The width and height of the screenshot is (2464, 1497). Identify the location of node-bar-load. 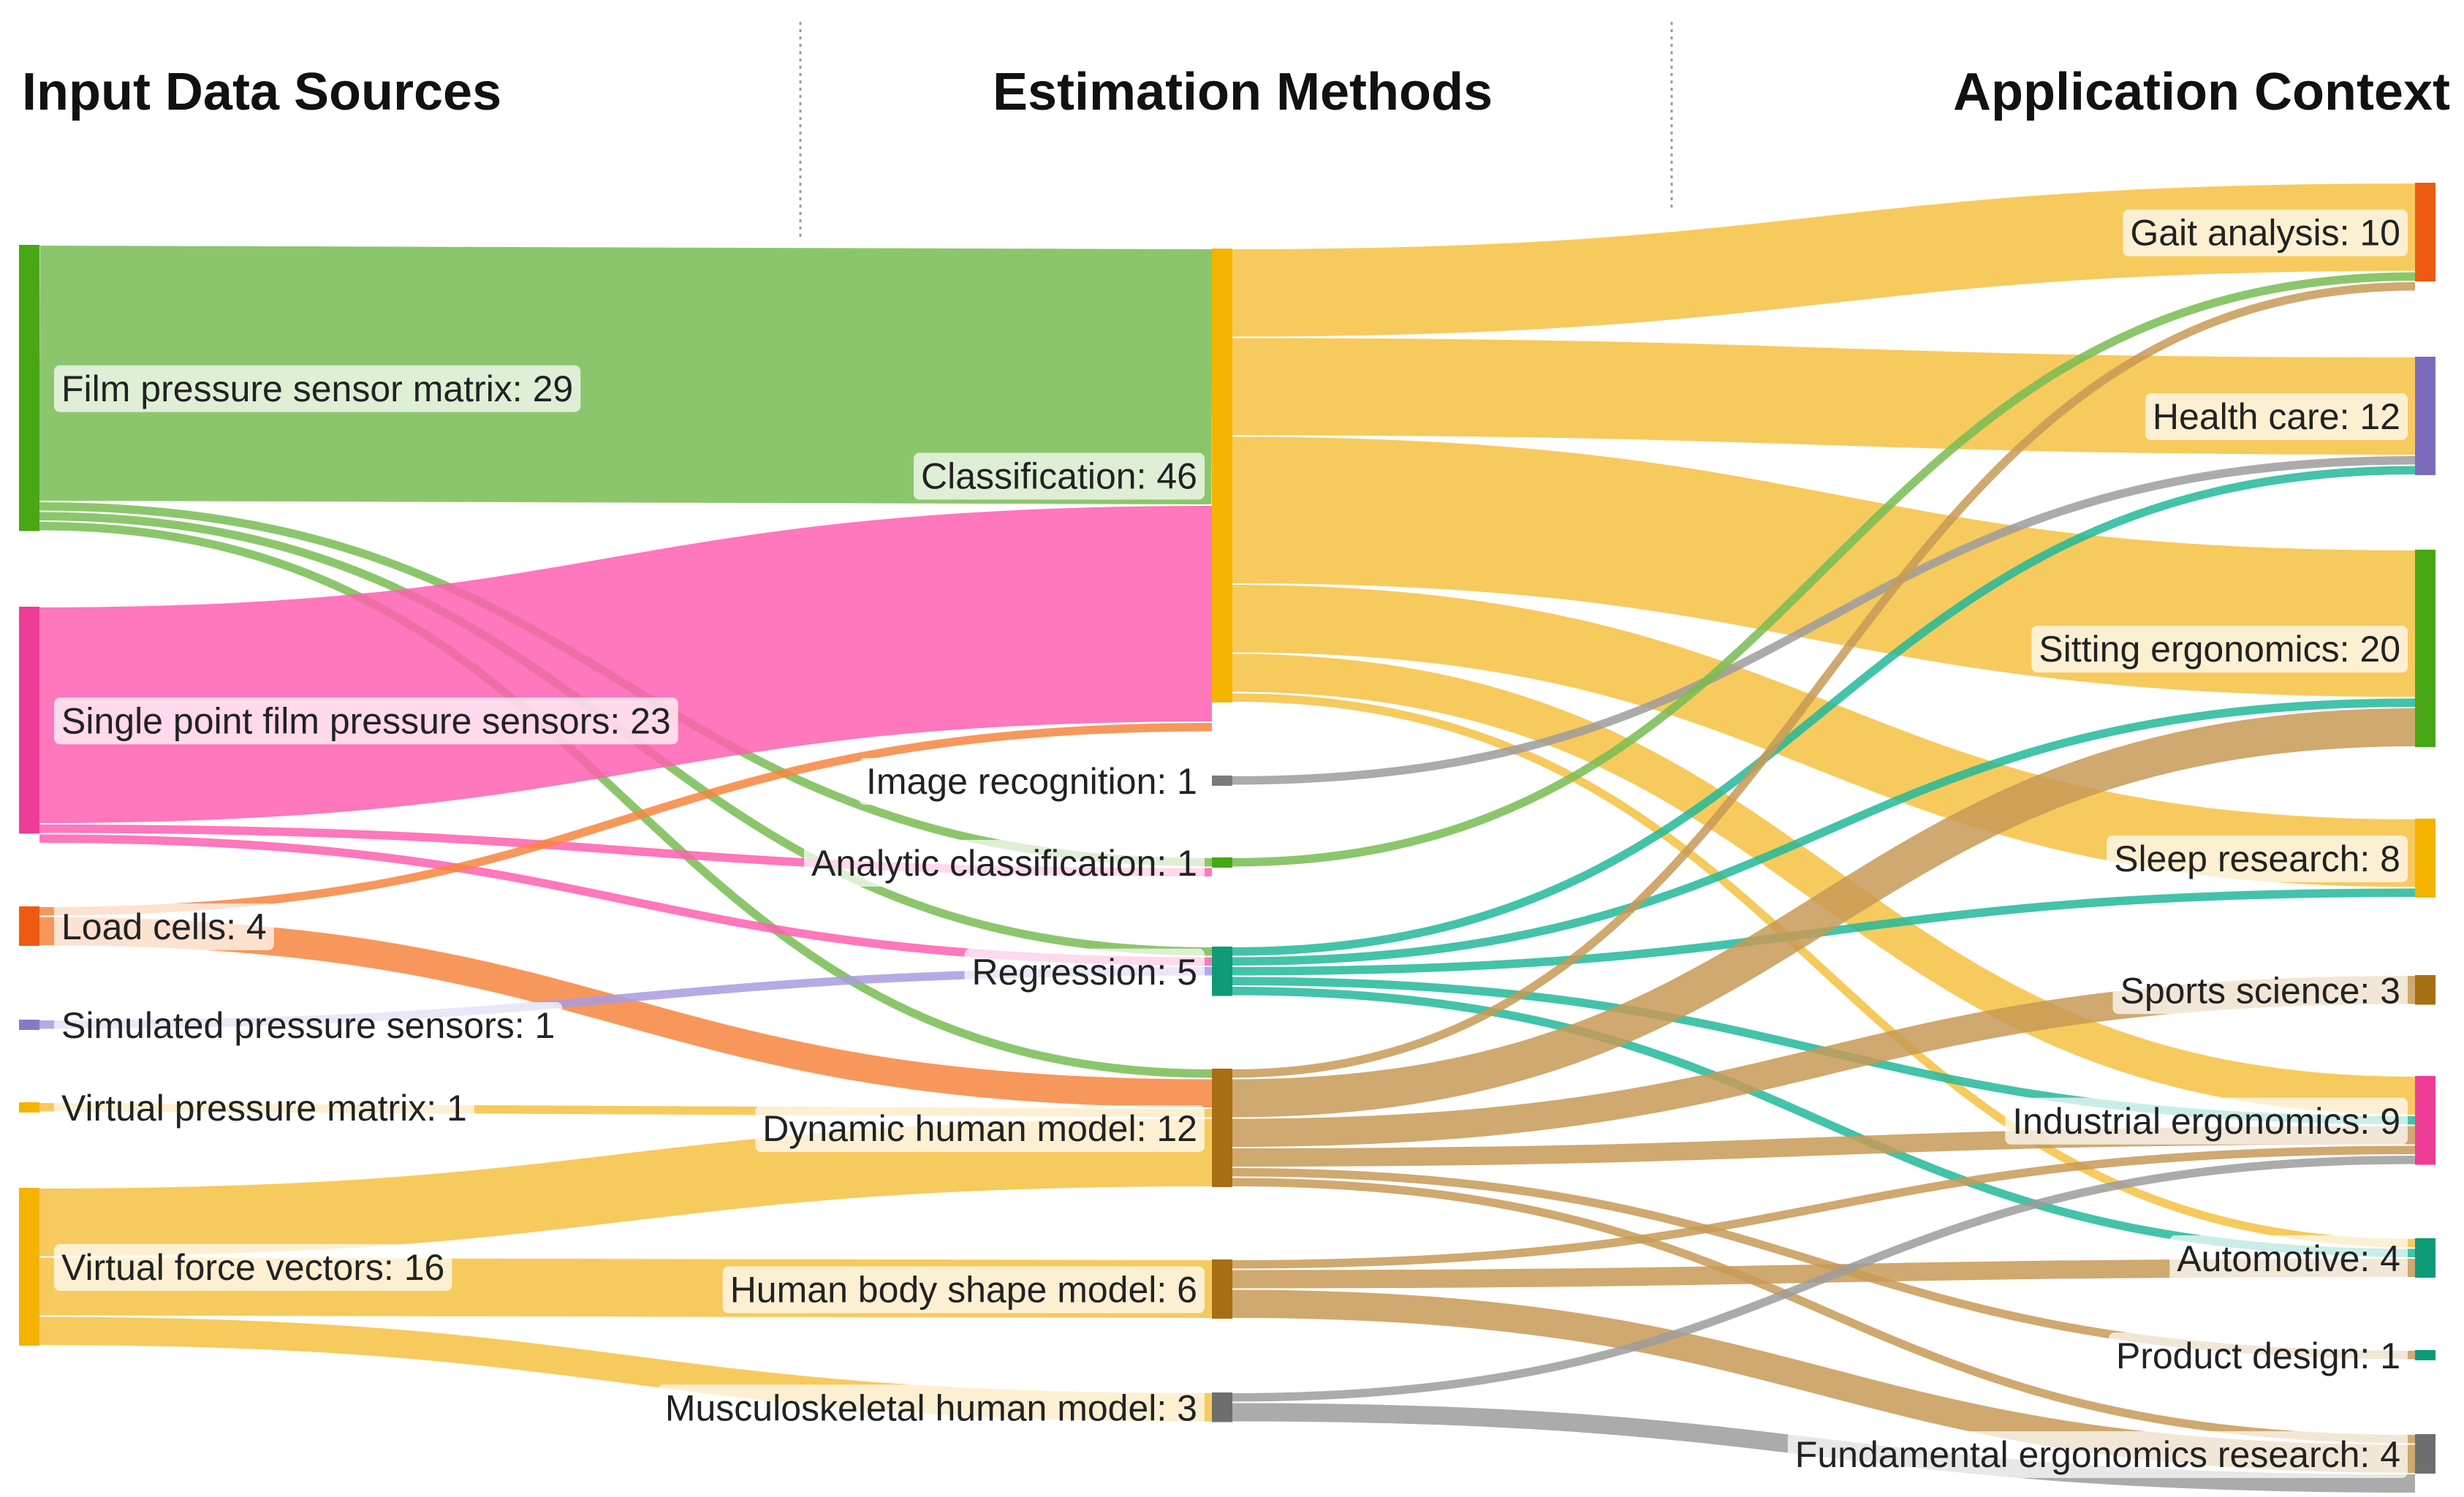
(29, 926).